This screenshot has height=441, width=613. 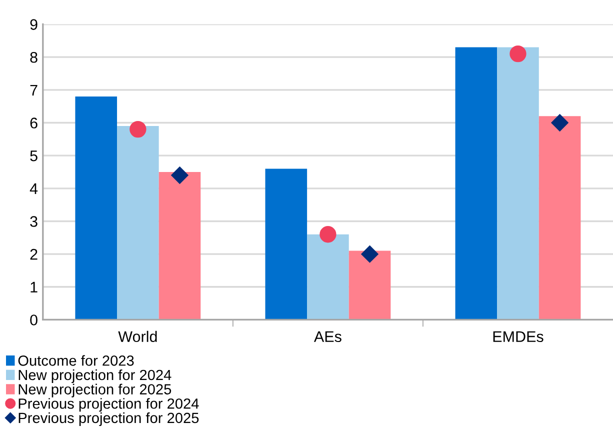 What do you see at coordinates (34, 254) in the screenshot?
I see `y-tick-label: 2` at bounding box center [34, 254].